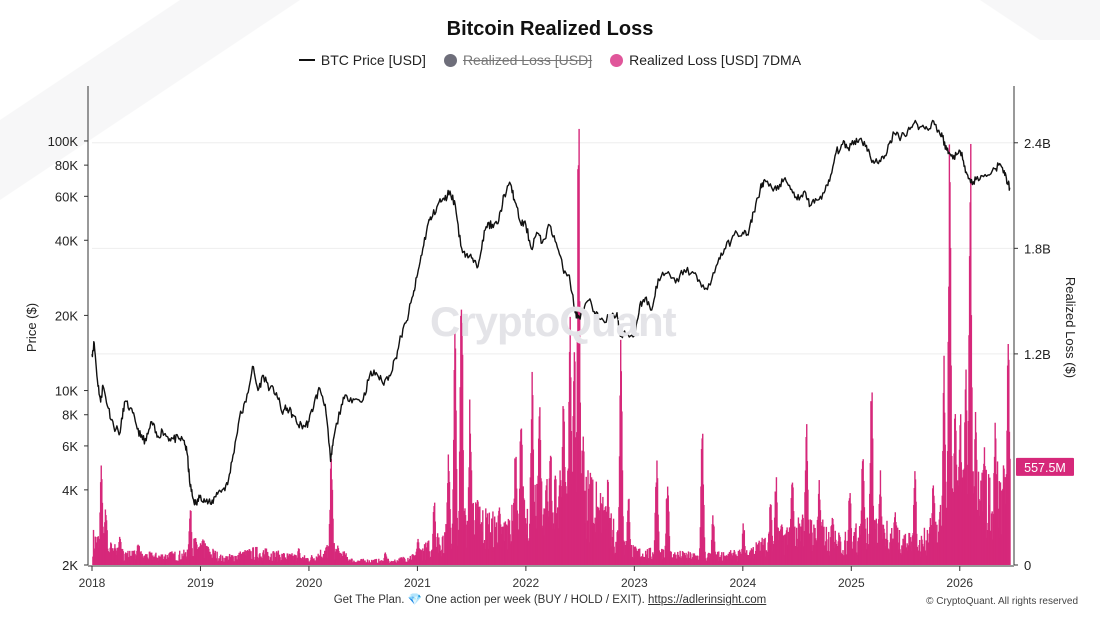 The width and height of the screenshot is (1100, 618). What do you see at coordinates (1002, 601) in the screenshot?
I see `copyright: © CryptoQuant. All rights reserved` at bounding box center [1002, 601].